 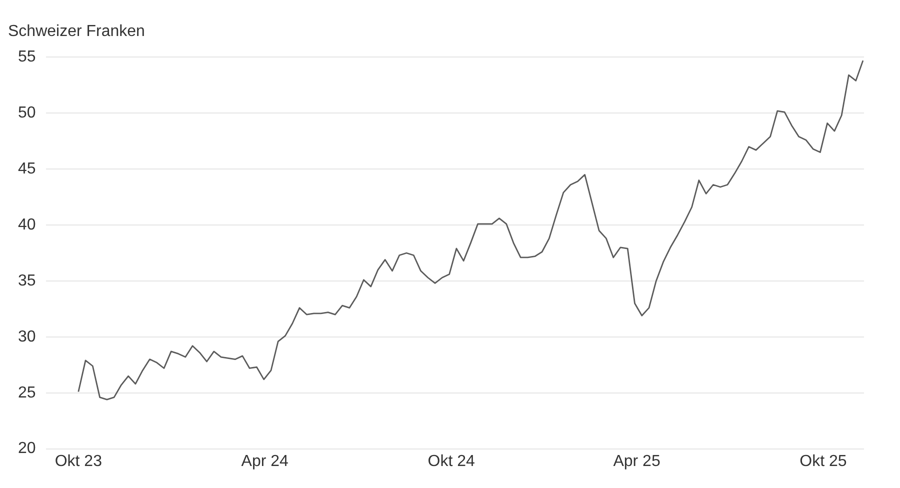 I want to click on x-tick-label: Okt 25, so click(x=823, y=461).